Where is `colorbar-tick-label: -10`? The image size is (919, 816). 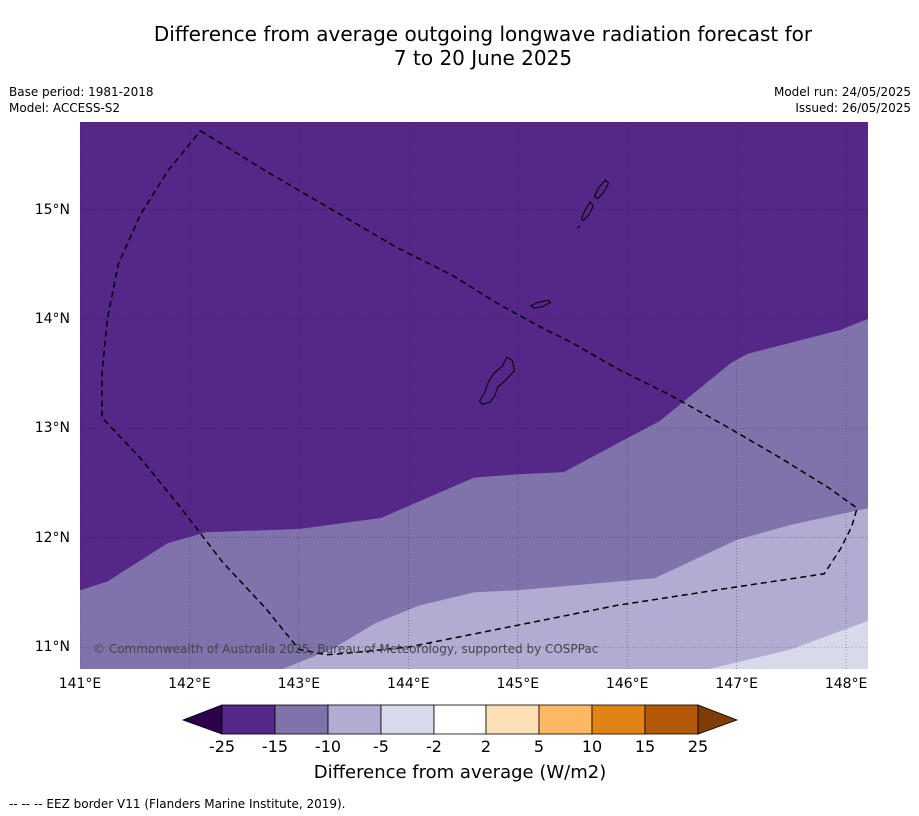
colorbar-tick-label: -10 is located at coordinates (328, 746).